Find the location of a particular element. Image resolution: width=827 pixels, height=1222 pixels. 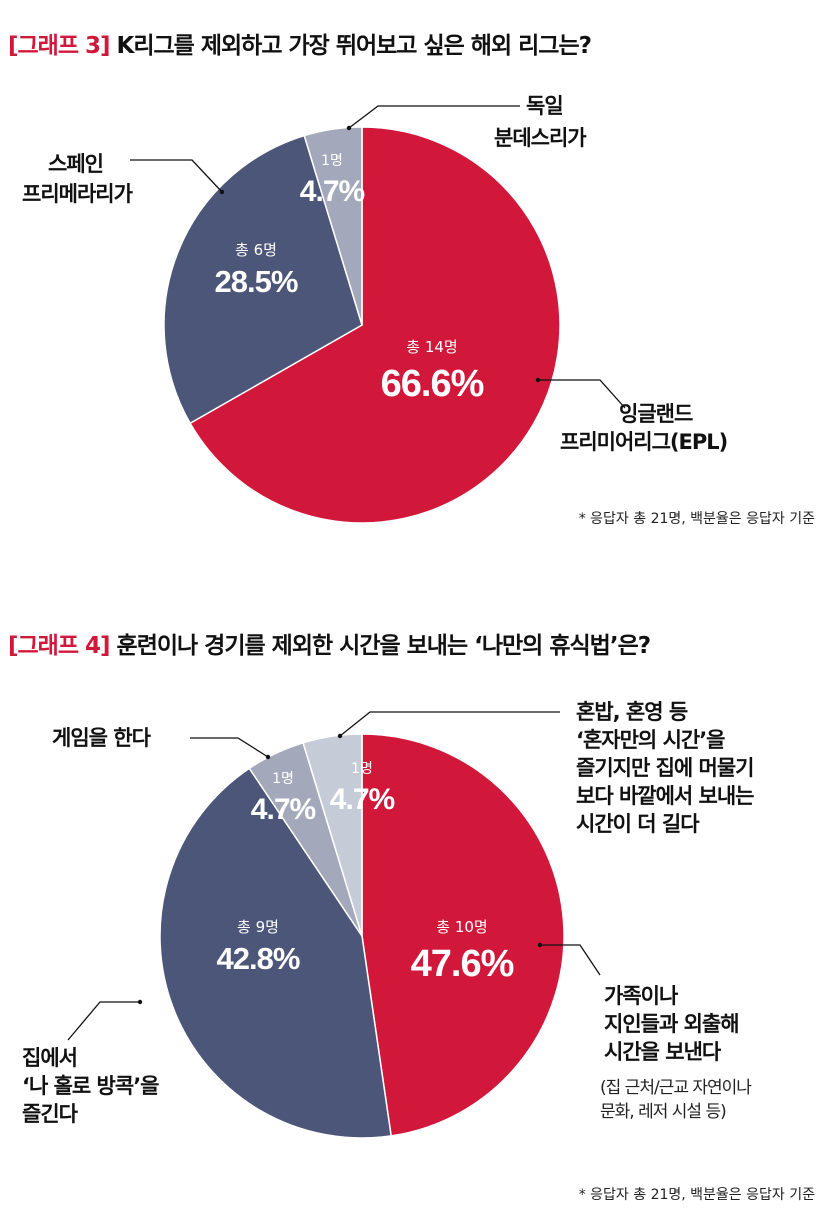

label-family-sub2: 문화, 레저 시설 등) is located at coordinates (663, 1112).